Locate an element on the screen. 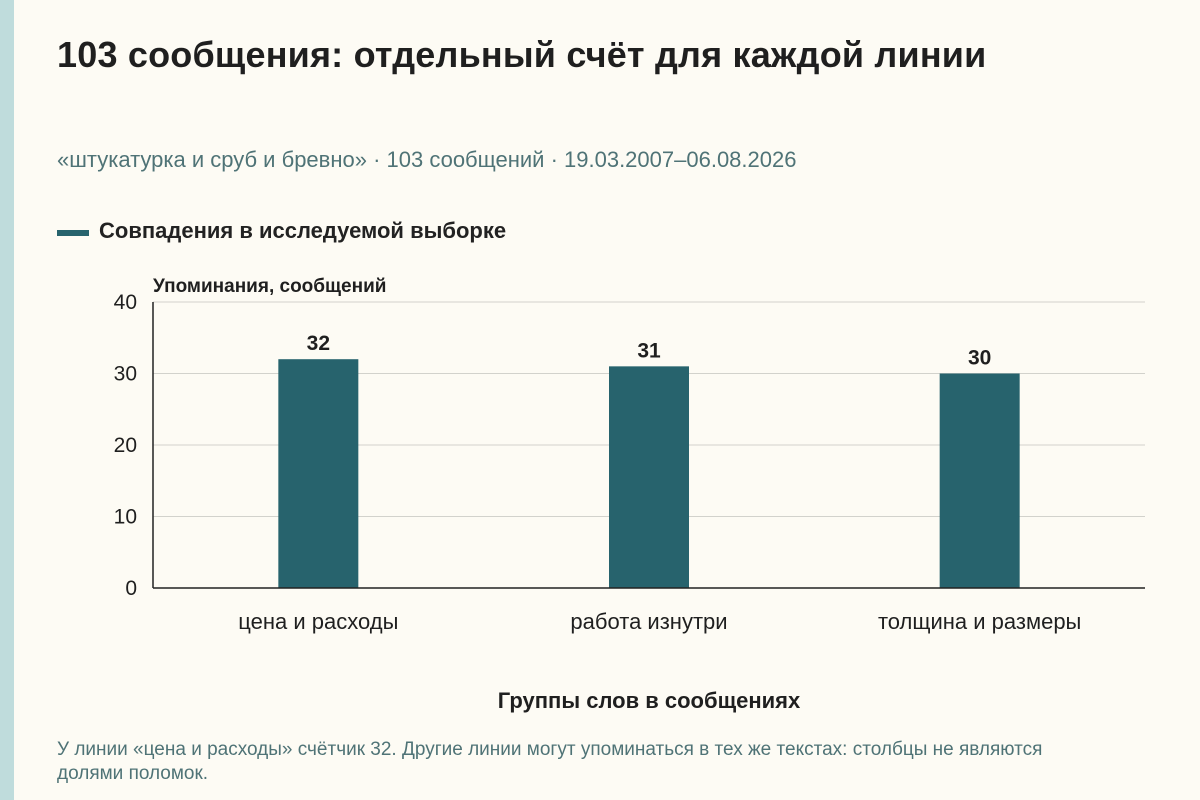  y-tick-label: 0 is located at coordinates (131, 588).